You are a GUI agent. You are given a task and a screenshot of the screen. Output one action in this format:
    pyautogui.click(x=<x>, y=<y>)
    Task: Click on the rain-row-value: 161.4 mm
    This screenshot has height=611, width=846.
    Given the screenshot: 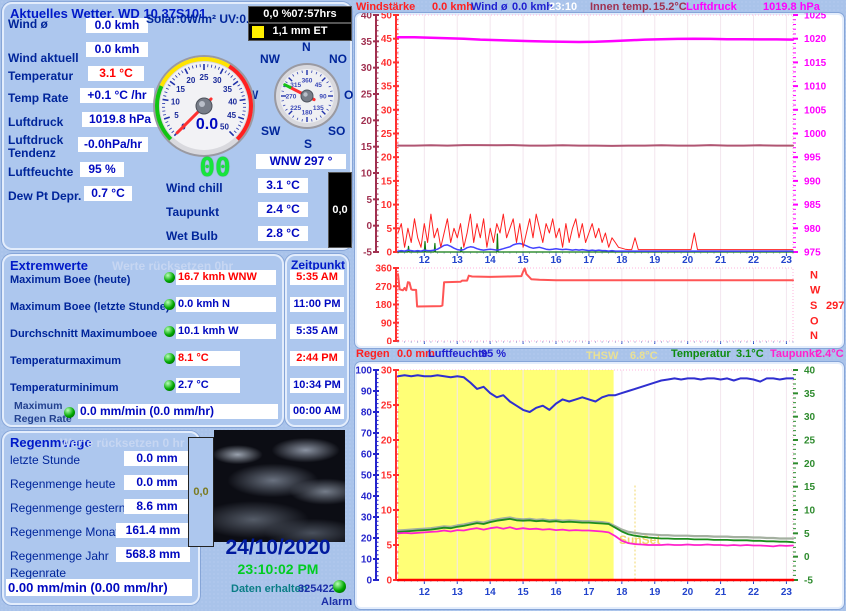 What is the action you would take?
    pyautogui.click(x=153, y=530)
    